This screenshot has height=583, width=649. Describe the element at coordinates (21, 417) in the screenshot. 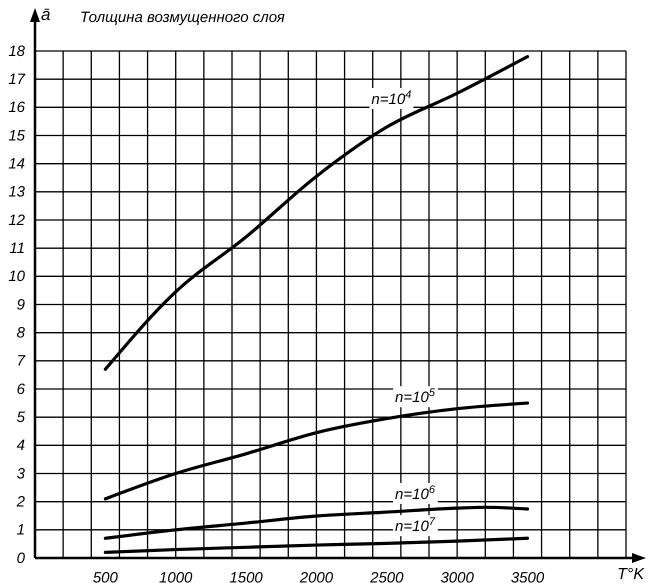

I see `y-tick-label: 5` at that location.